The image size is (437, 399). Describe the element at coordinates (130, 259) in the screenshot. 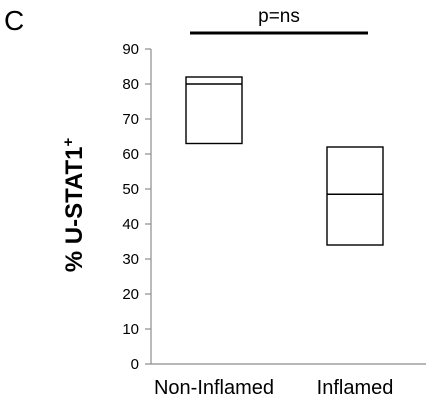

I see `y-tick-label: 30` at that location.